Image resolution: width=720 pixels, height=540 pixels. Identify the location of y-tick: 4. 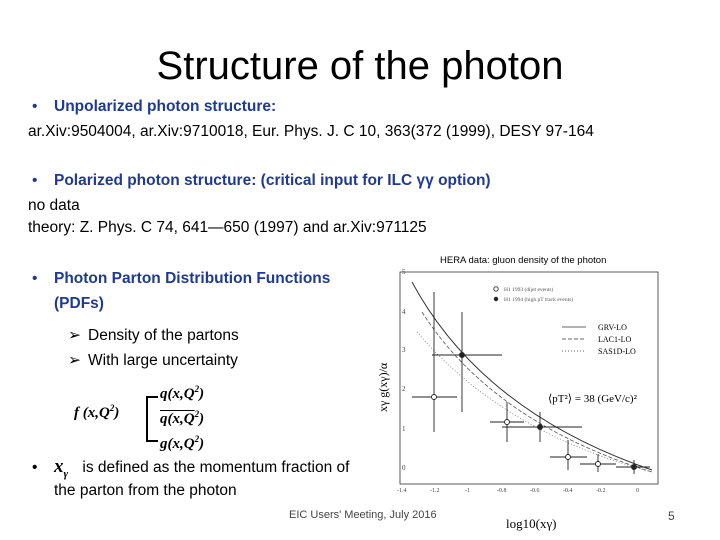
(404, 312).